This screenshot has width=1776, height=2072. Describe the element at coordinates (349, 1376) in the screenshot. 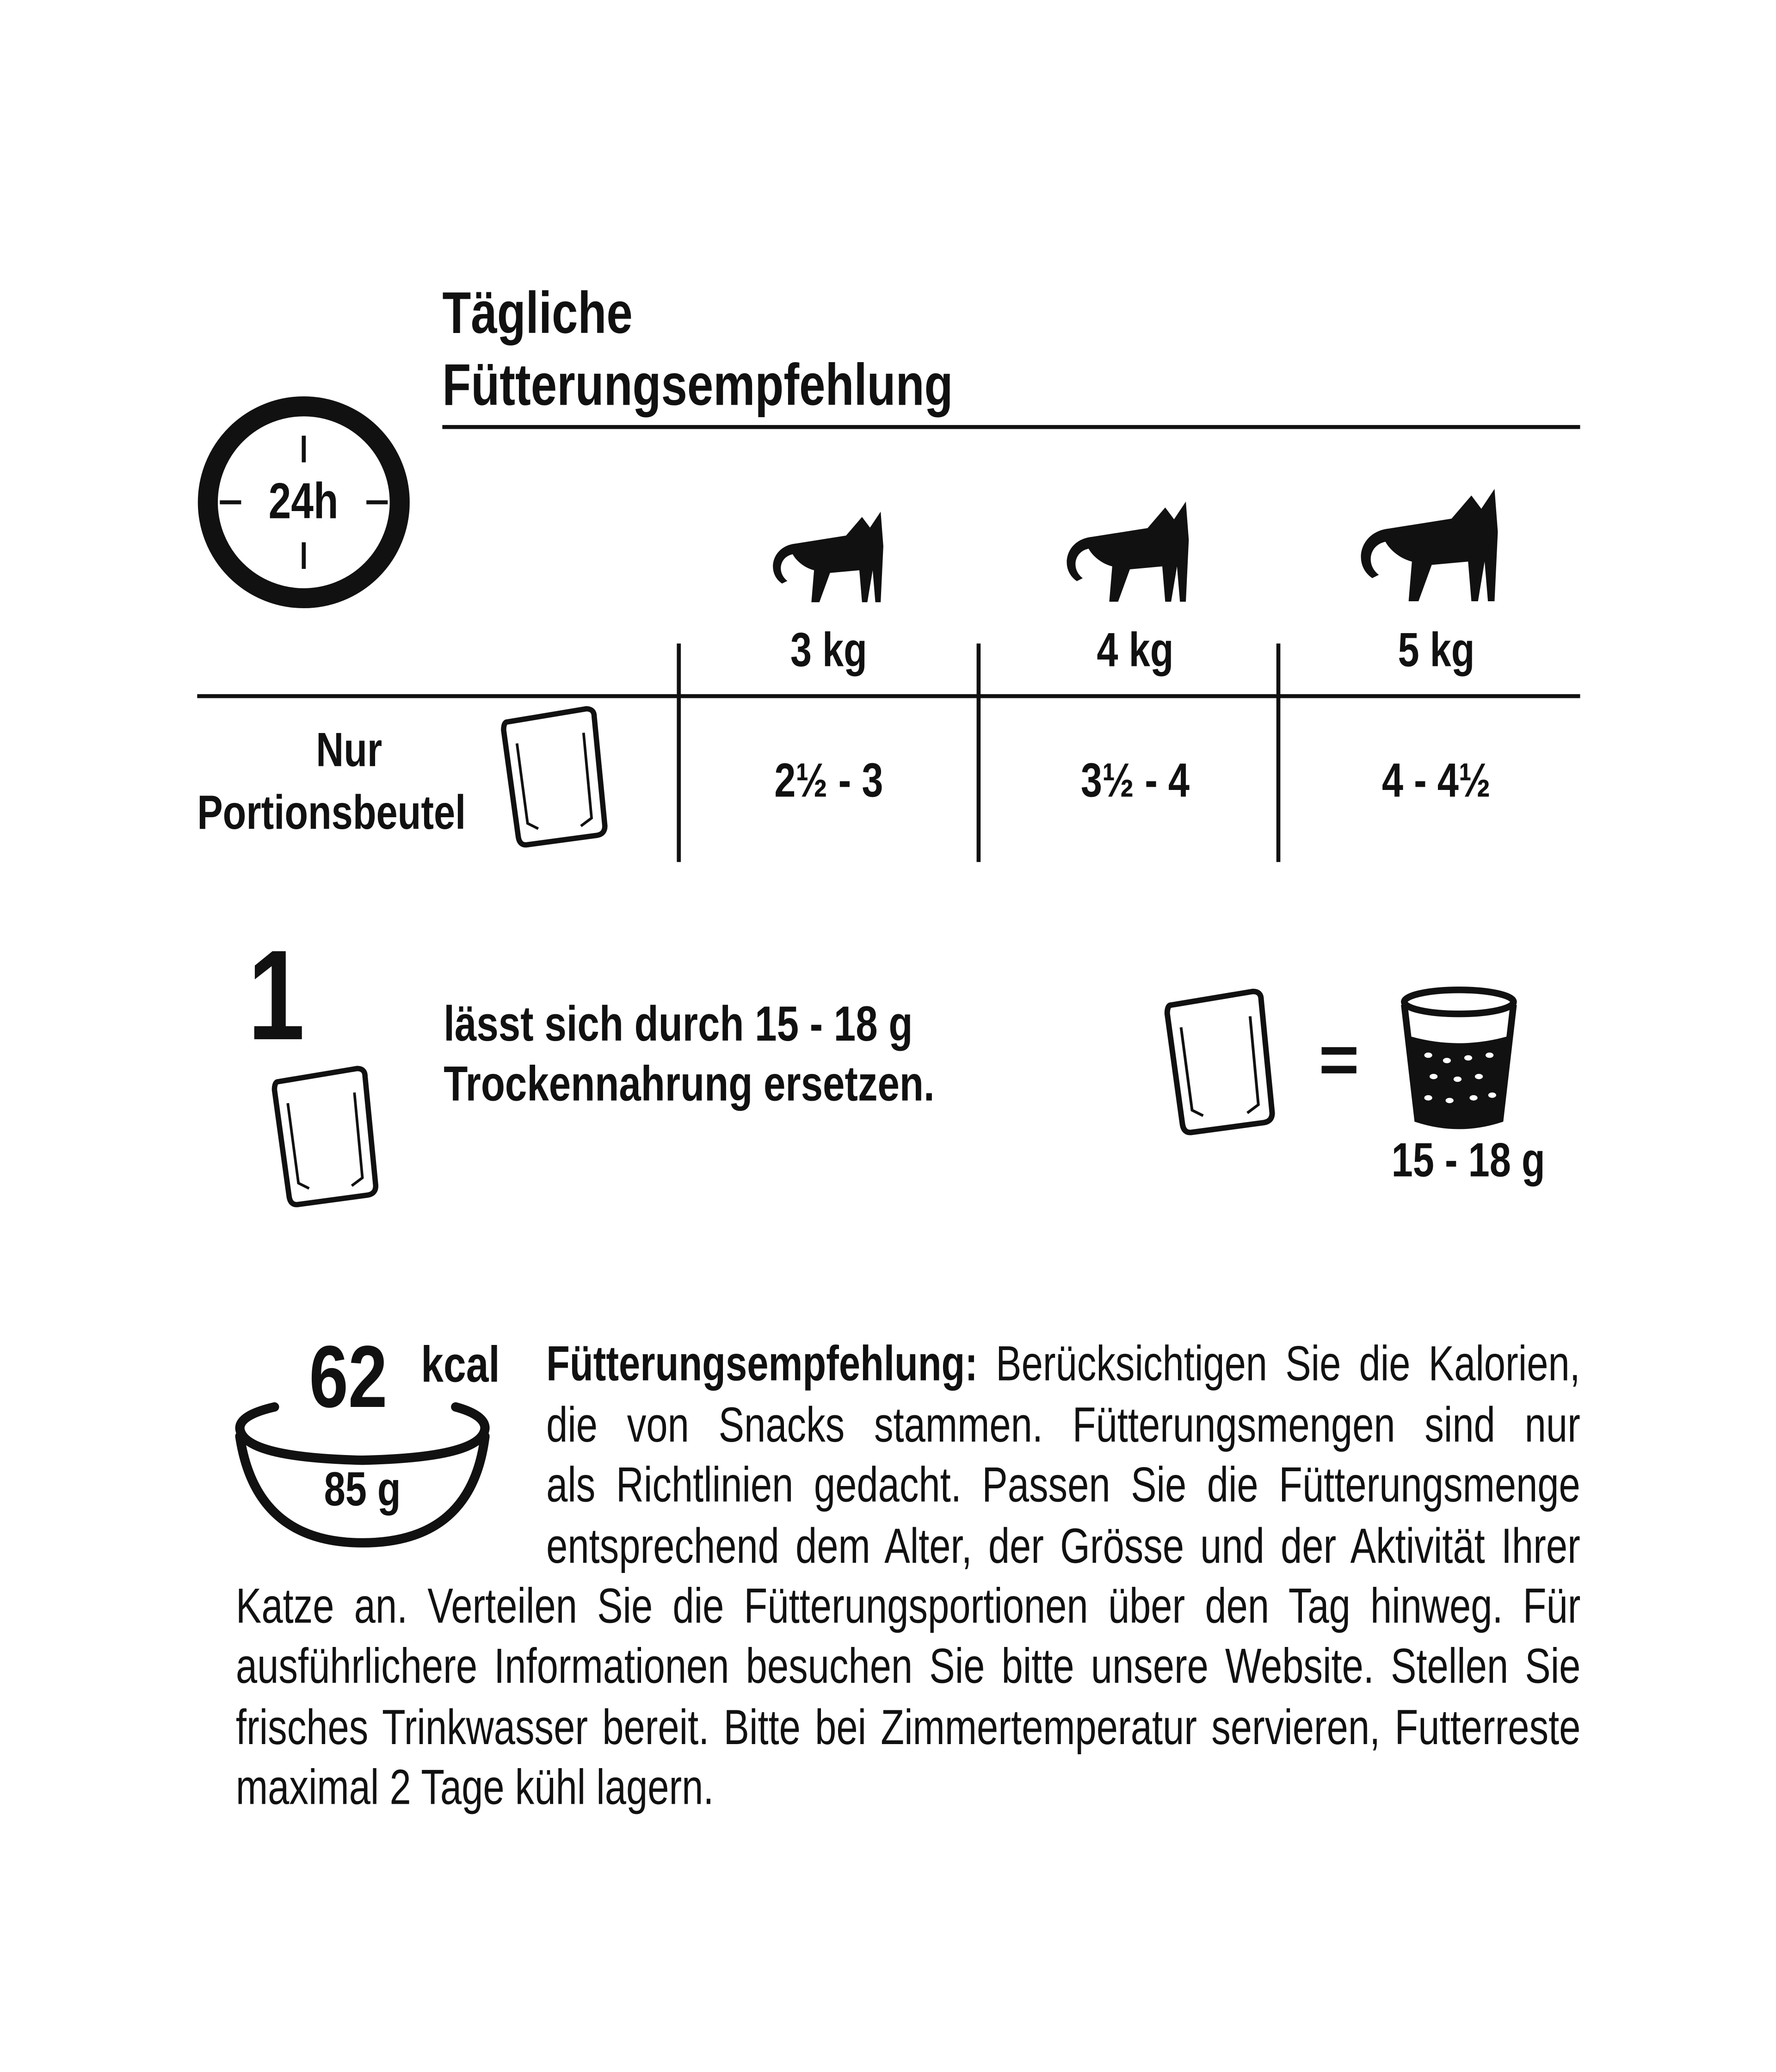

I see `kcal-value: 62` at that location.